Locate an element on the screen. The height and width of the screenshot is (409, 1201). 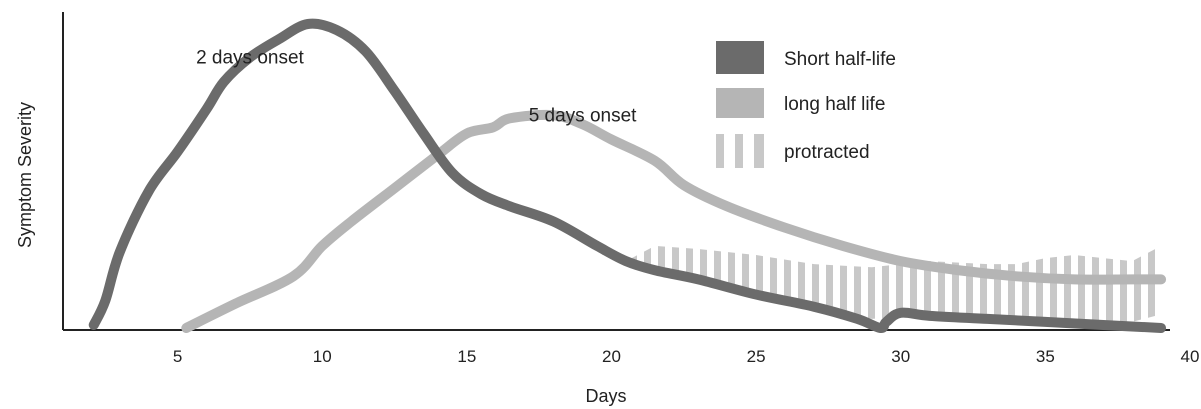
annotation-5-days-onset: 5 days onset is located at coordinates (583, 115).